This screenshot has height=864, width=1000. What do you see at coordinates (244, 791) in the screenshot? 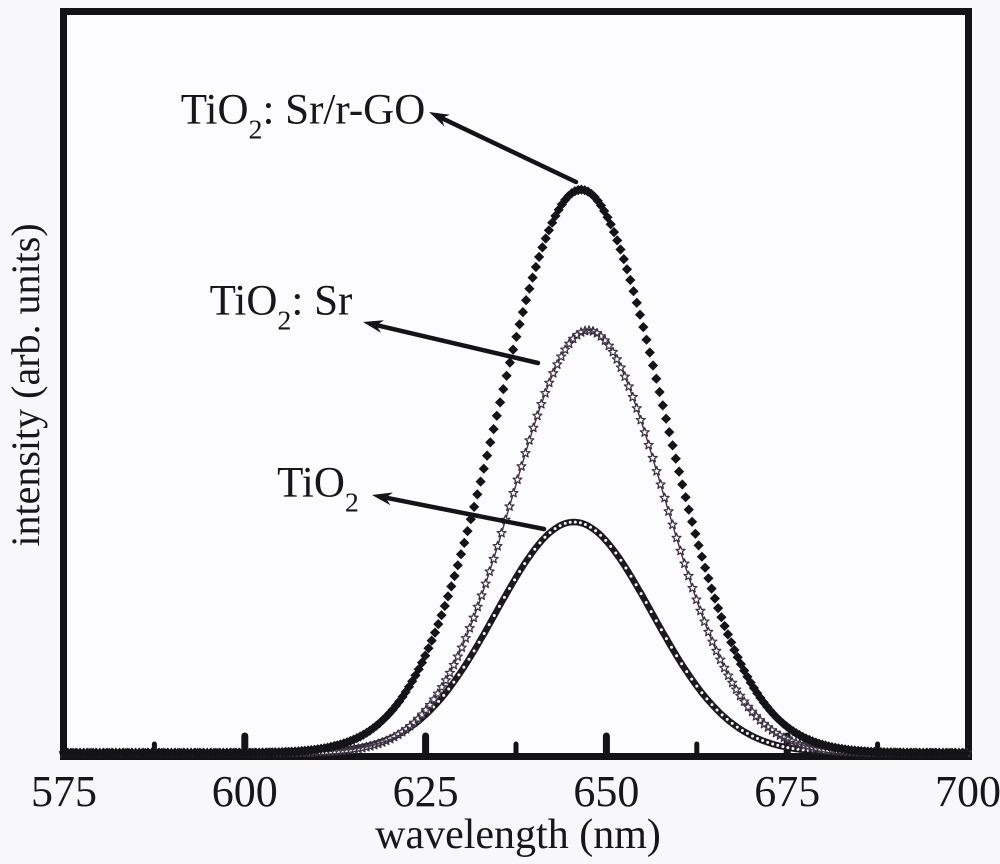
I see `x-tick-label-600: 600` at bounding box center [244, 791].